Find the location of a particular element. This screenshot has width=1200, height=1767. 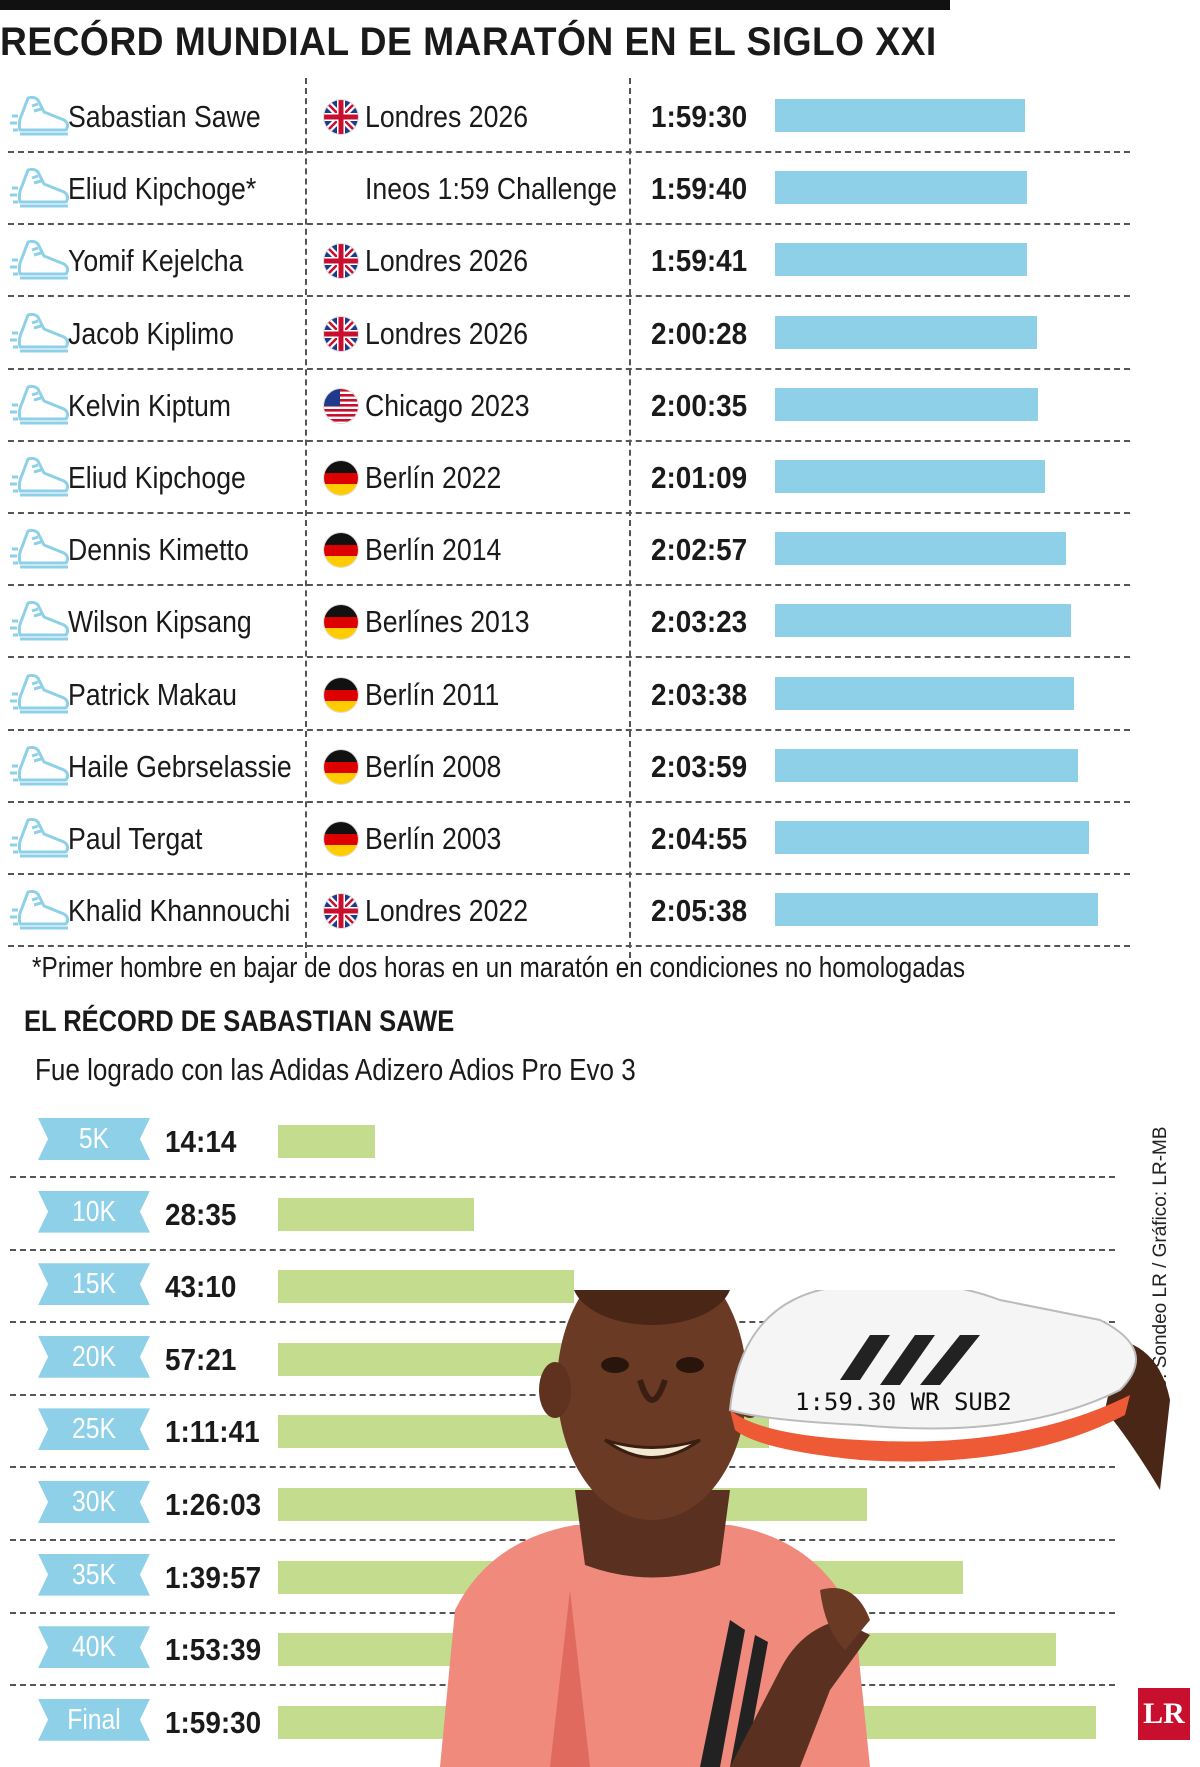

runner-name: Paul Tergat is located at coordinates (135, 838).